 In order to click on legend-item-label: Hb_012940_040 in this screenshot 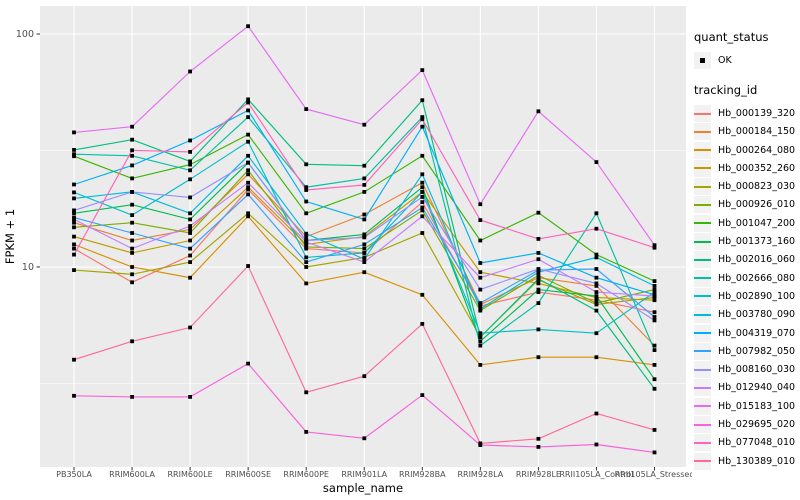, I will do `click(757, 388)`.